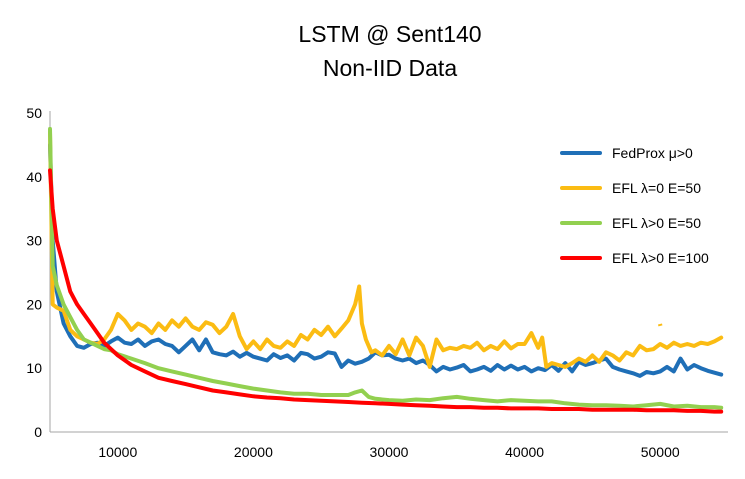 This screenshot has height=479, width=745. Describe the element at coordinates (389, 452) in the screenshot. I see `x-tick-label: 30000` at that location.